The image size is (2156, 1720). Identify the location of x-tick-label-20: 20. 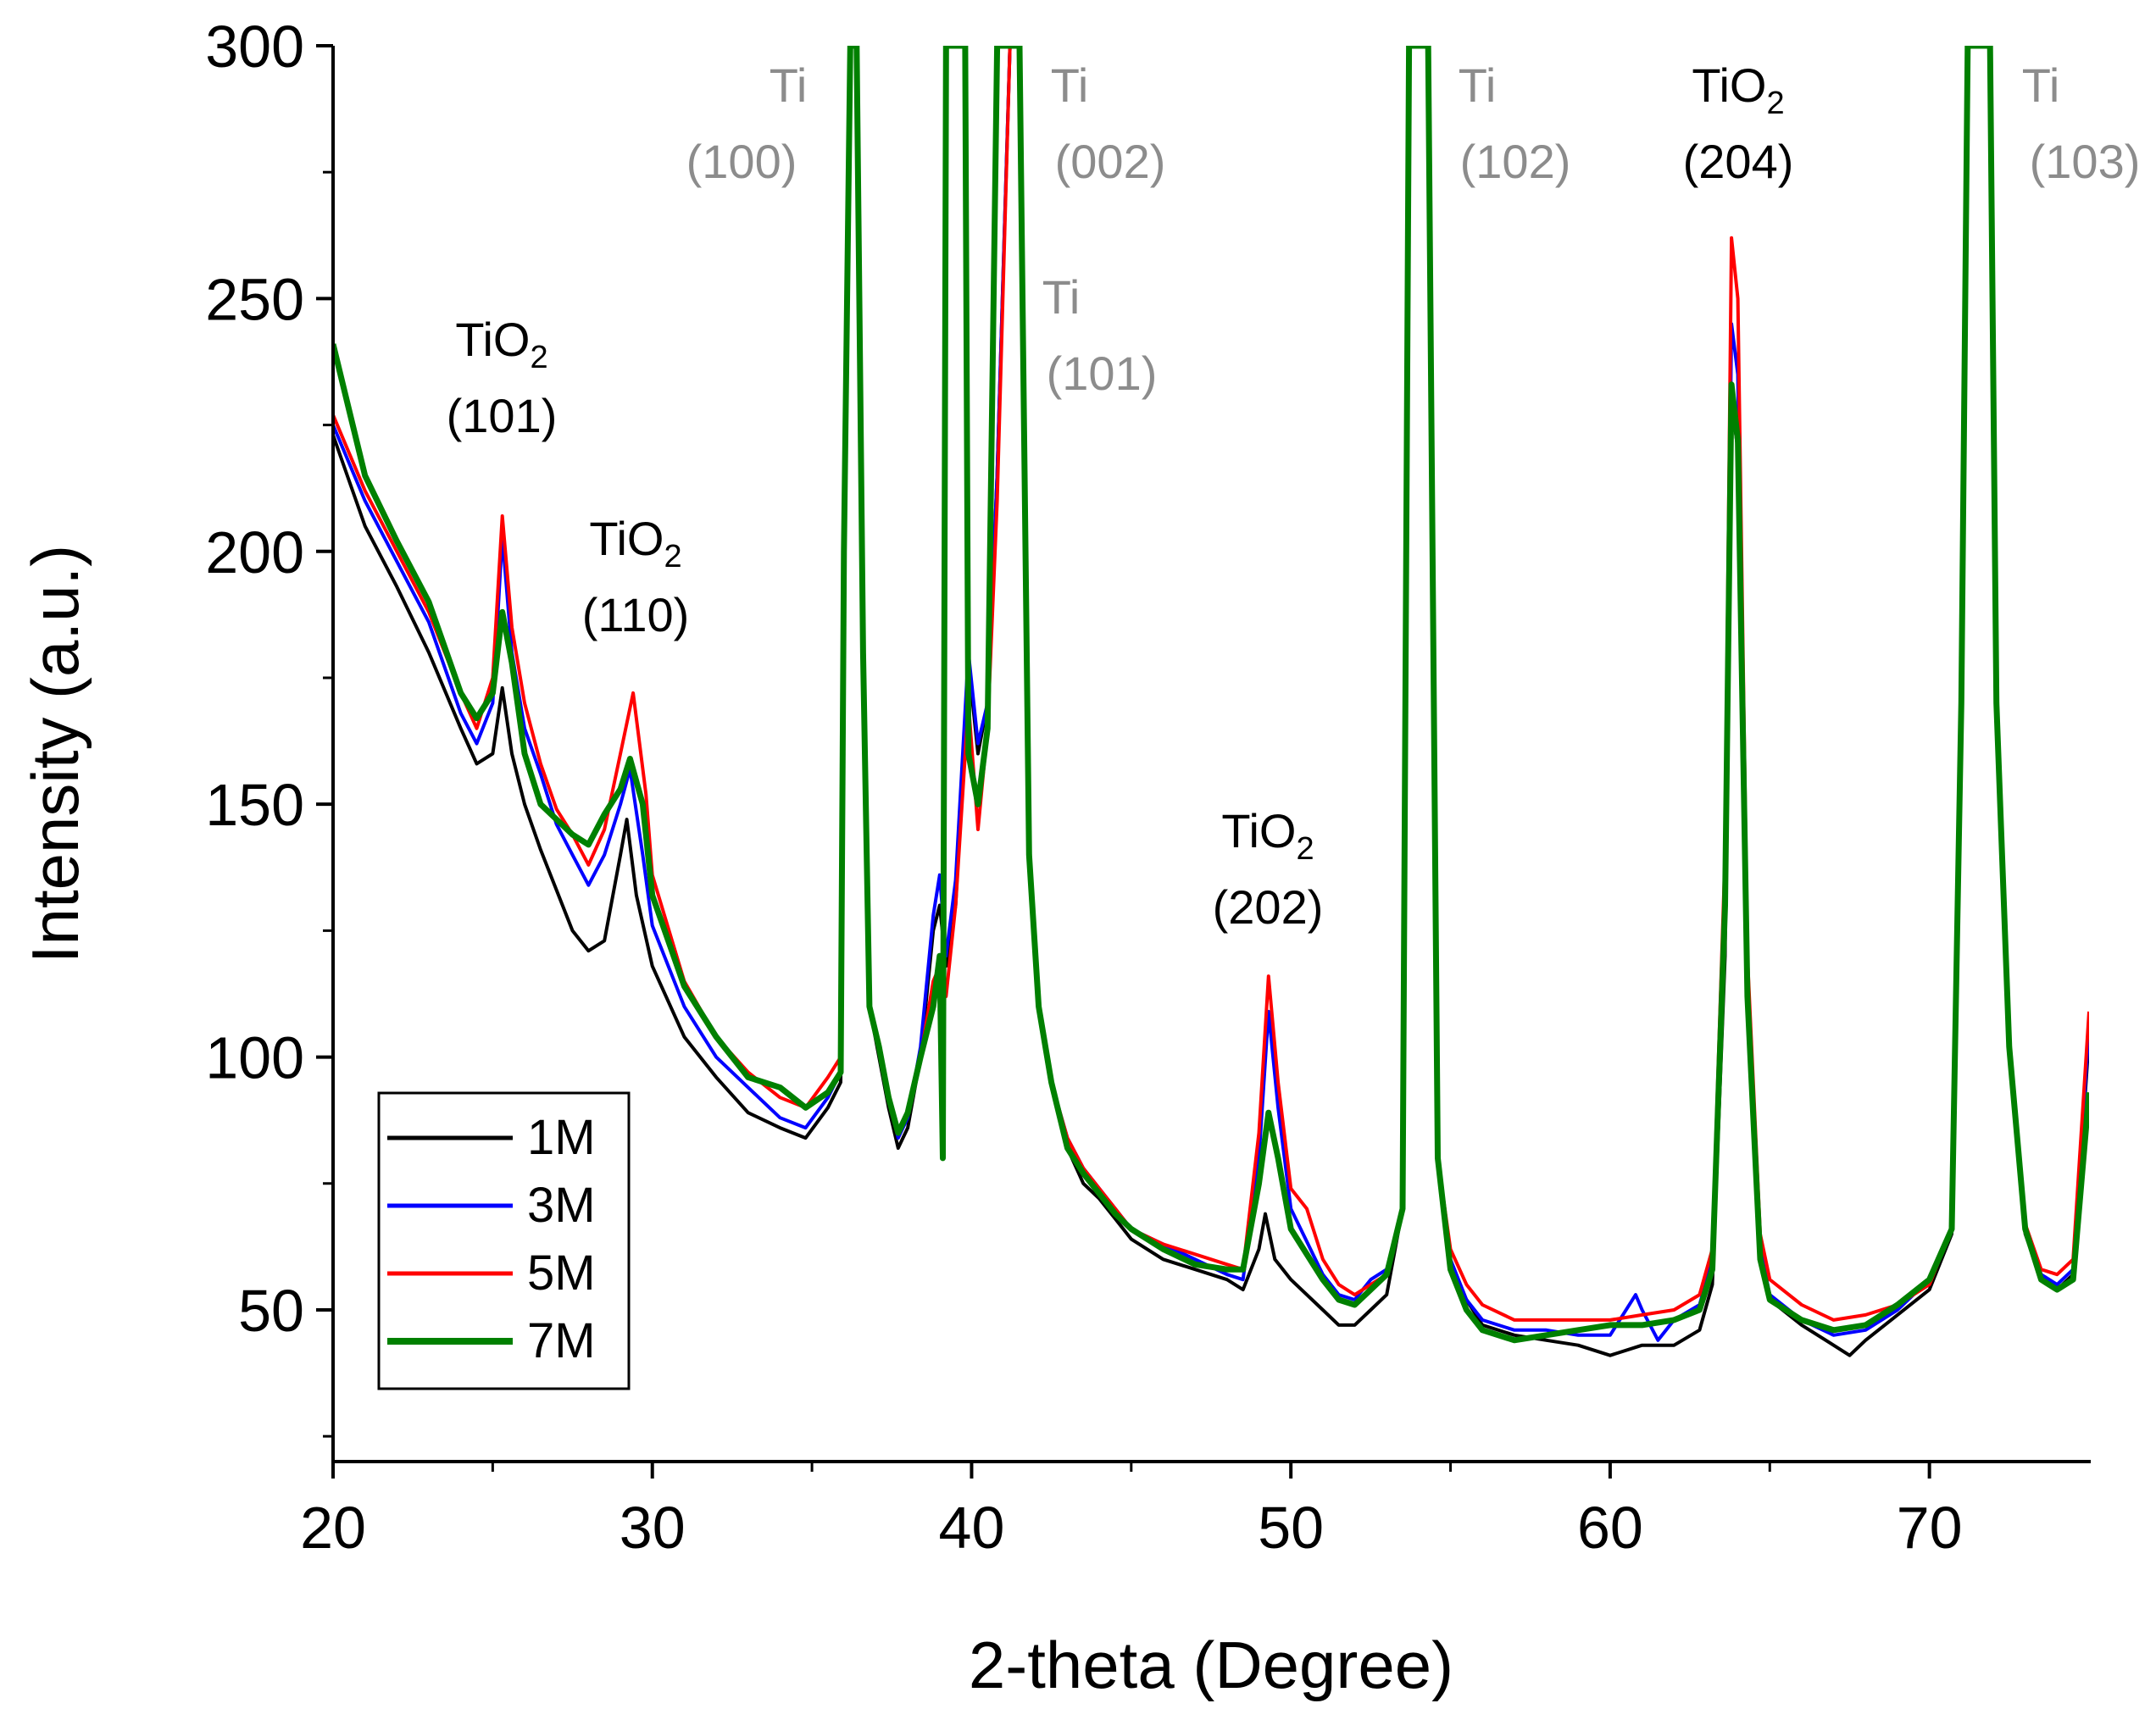
(333, 1528).